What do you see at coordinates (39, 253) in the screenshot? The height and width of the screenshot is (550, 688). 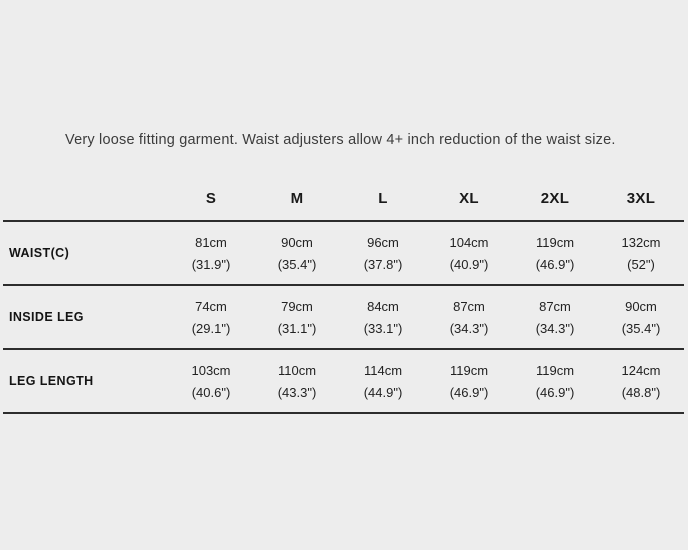 I see `row-label-waist: WAIST(C)` at bounding box center [39, 253].